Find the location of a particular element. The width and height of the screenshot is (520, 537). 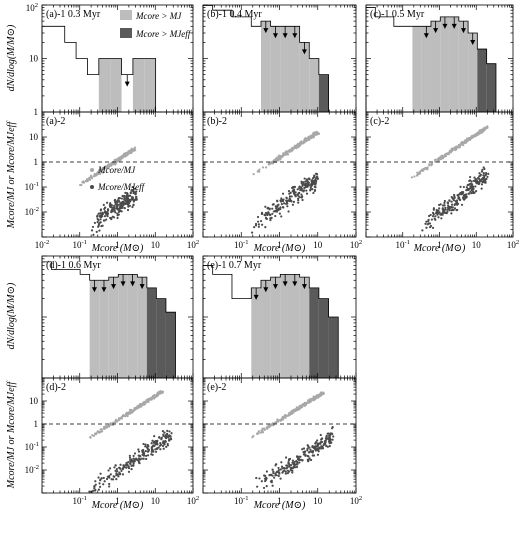

scatter-points is located at coordinates (130, 442).